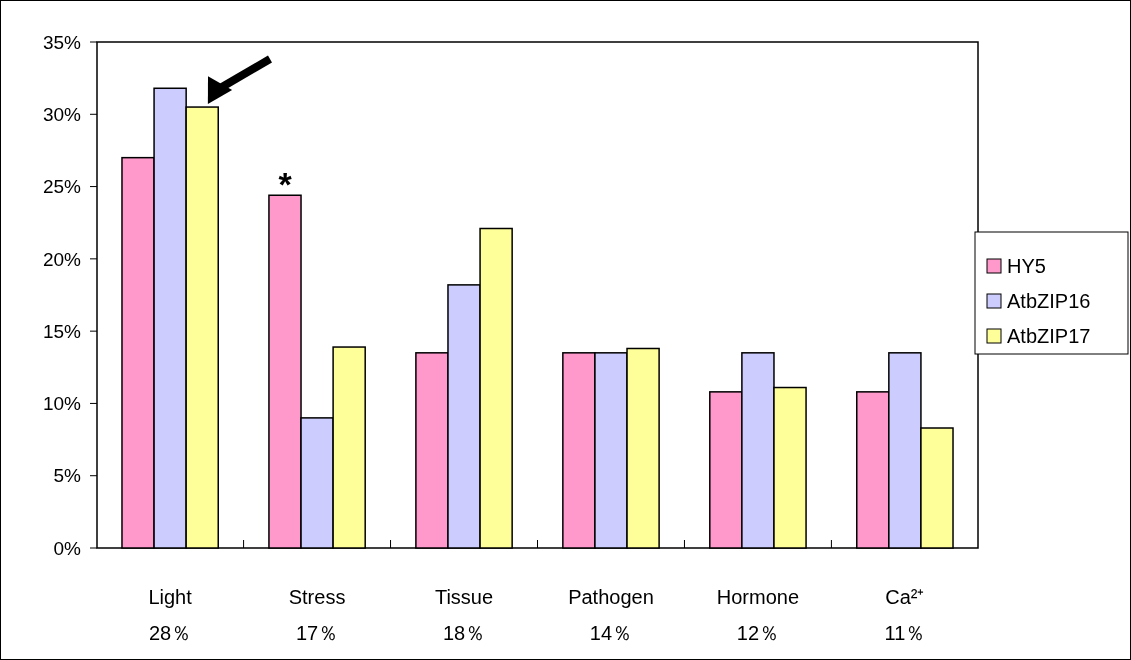 Image resolution: width=1131 pixels, height=660 pixels. What do you see at coordinates (62, 114) in the screenshot?
I see `y-tick-label: 30%` at bounding box center [62, 114].